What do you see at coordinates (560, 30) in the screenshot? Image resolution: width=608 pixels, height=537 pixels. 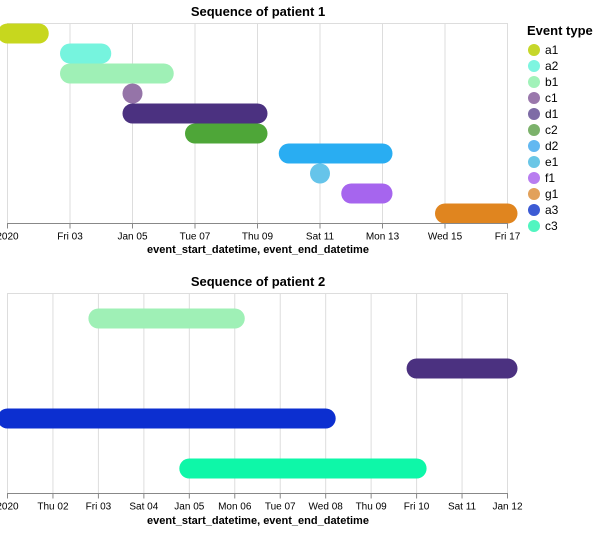 I see `legend-title: Event type` at bounding box center [560, 30].